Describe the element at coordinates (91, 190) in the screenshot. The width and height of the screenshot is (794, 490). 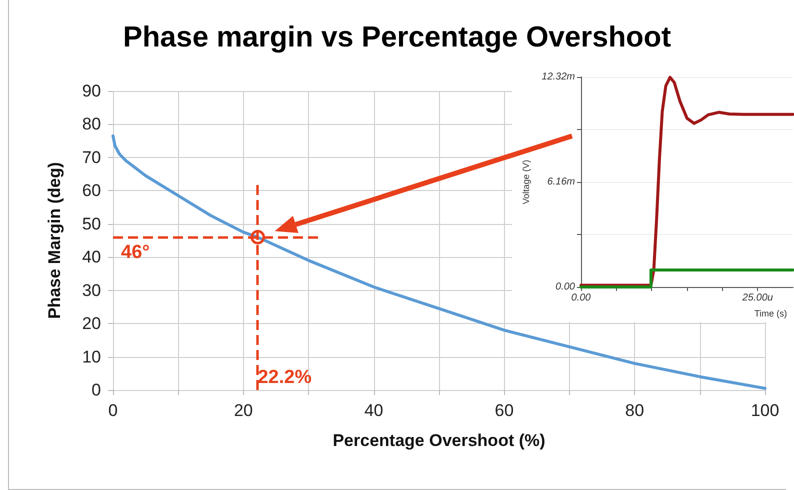
I see `y-tick-label: 60` at that location.